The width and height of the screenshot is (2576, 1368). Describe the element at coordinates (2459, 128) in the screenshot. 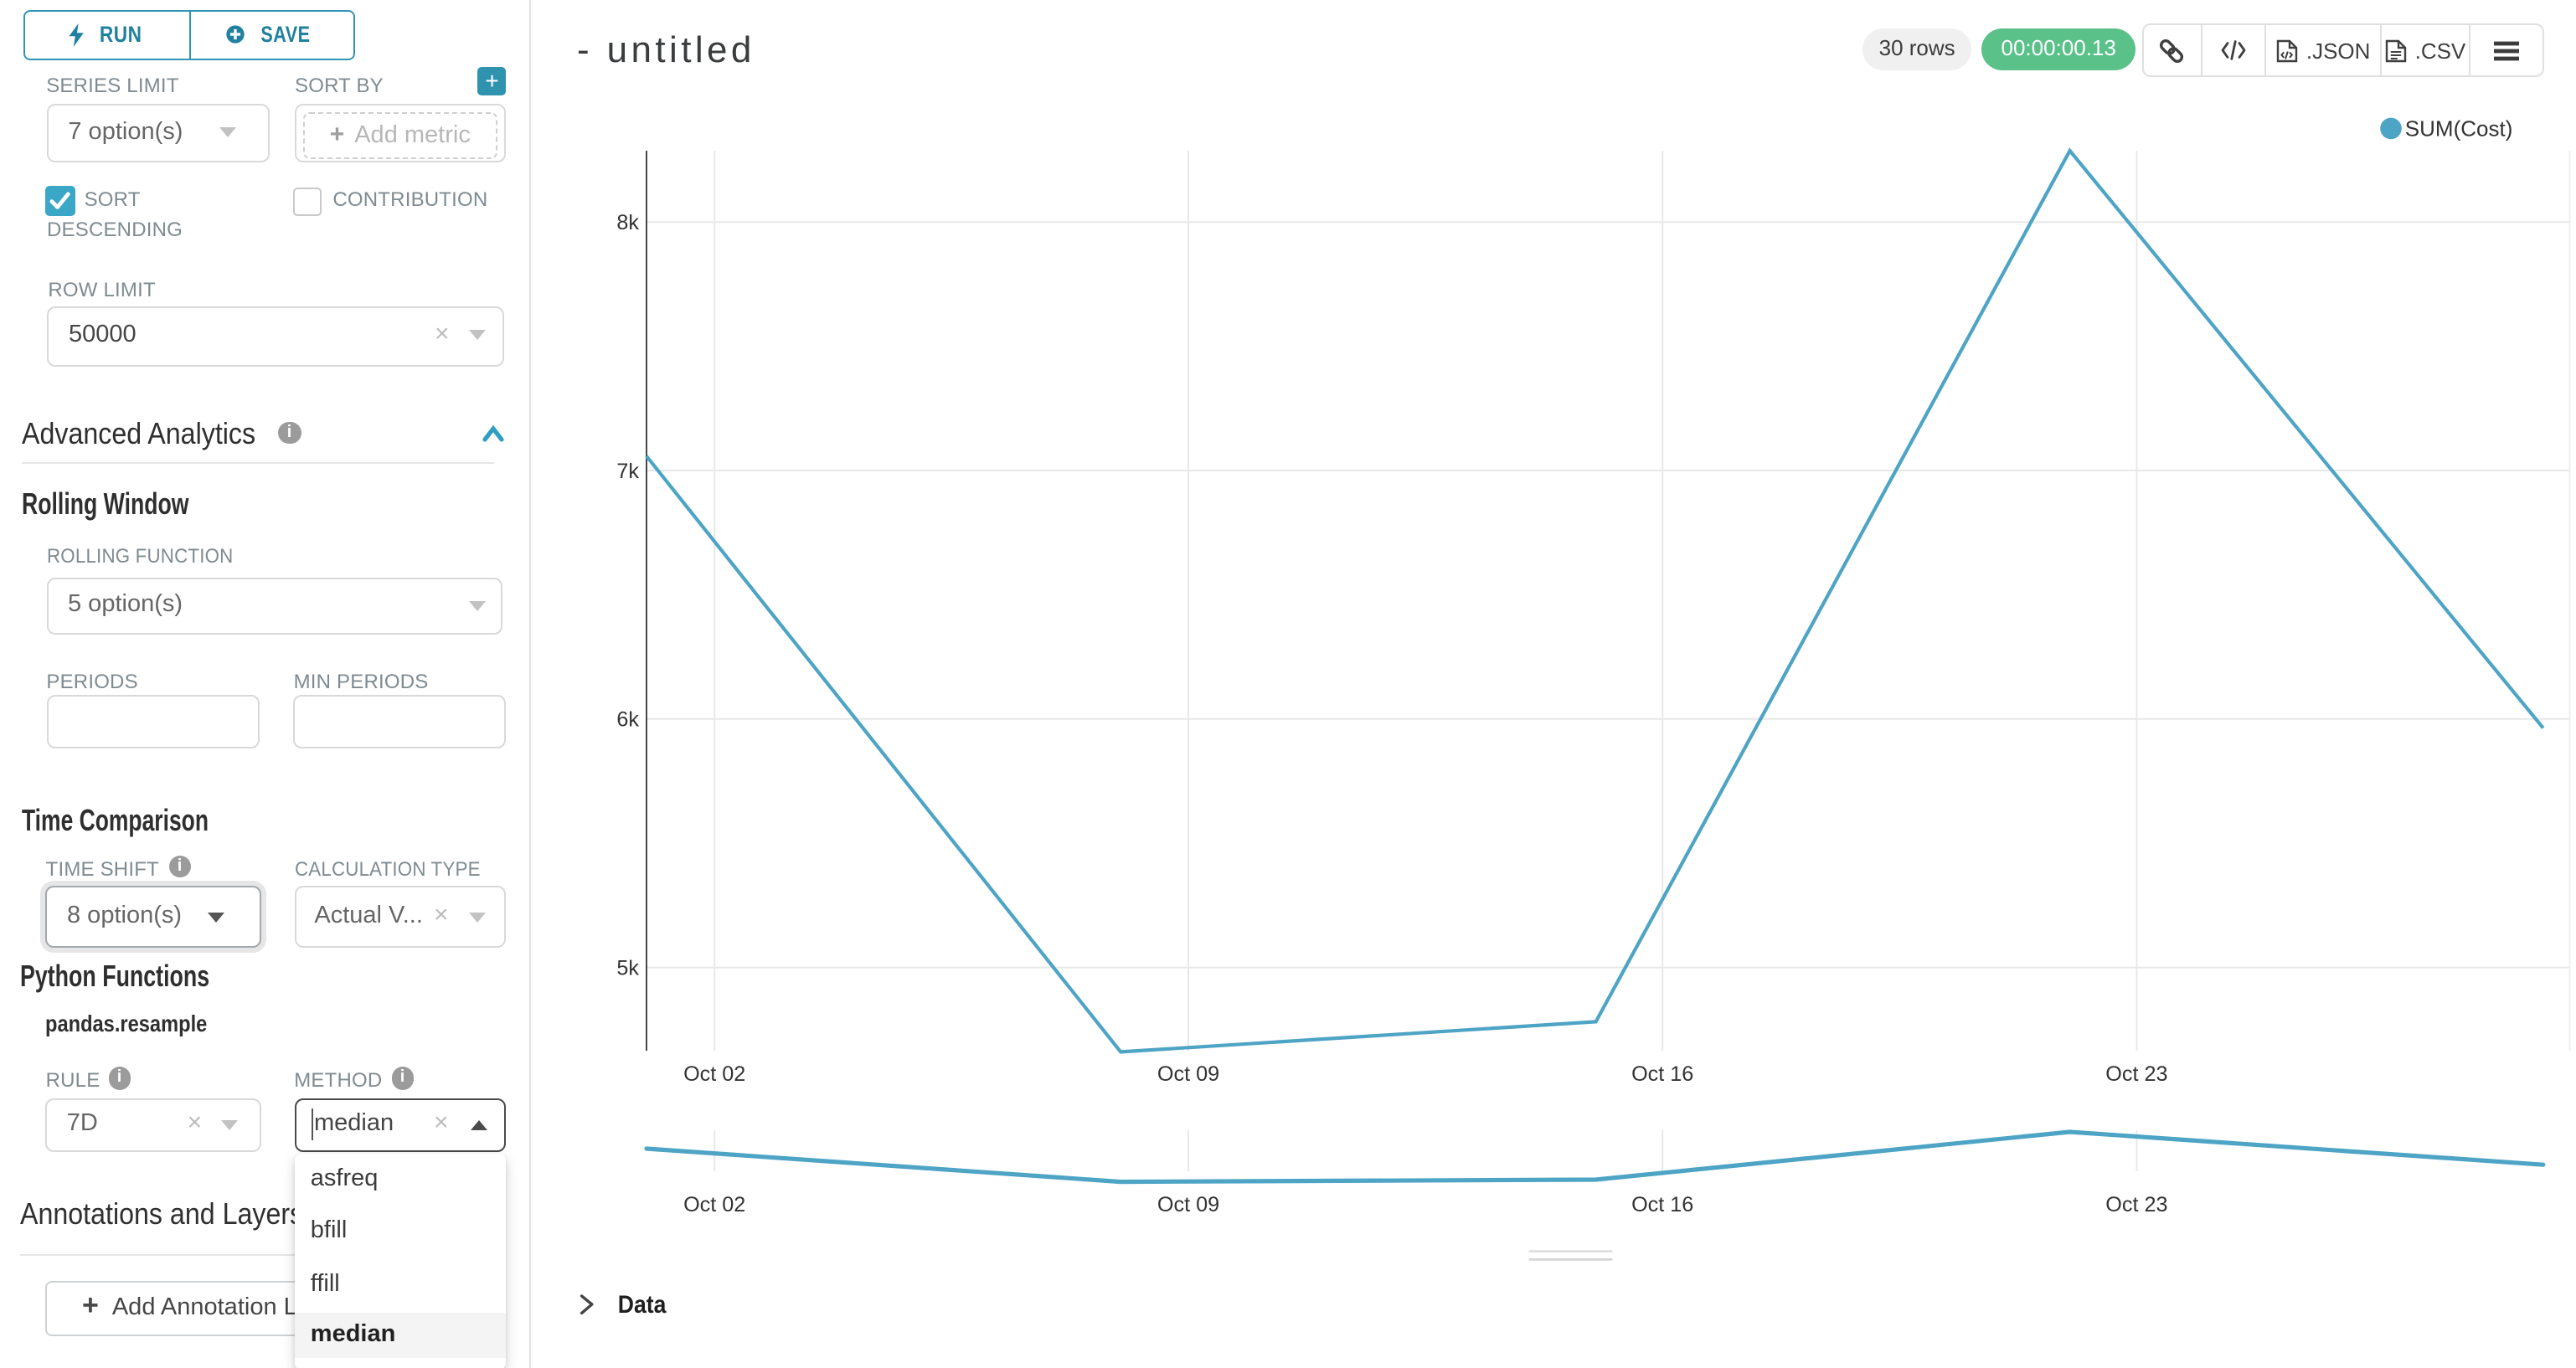

I see `svg-text: SUM(Cost)` at that location.